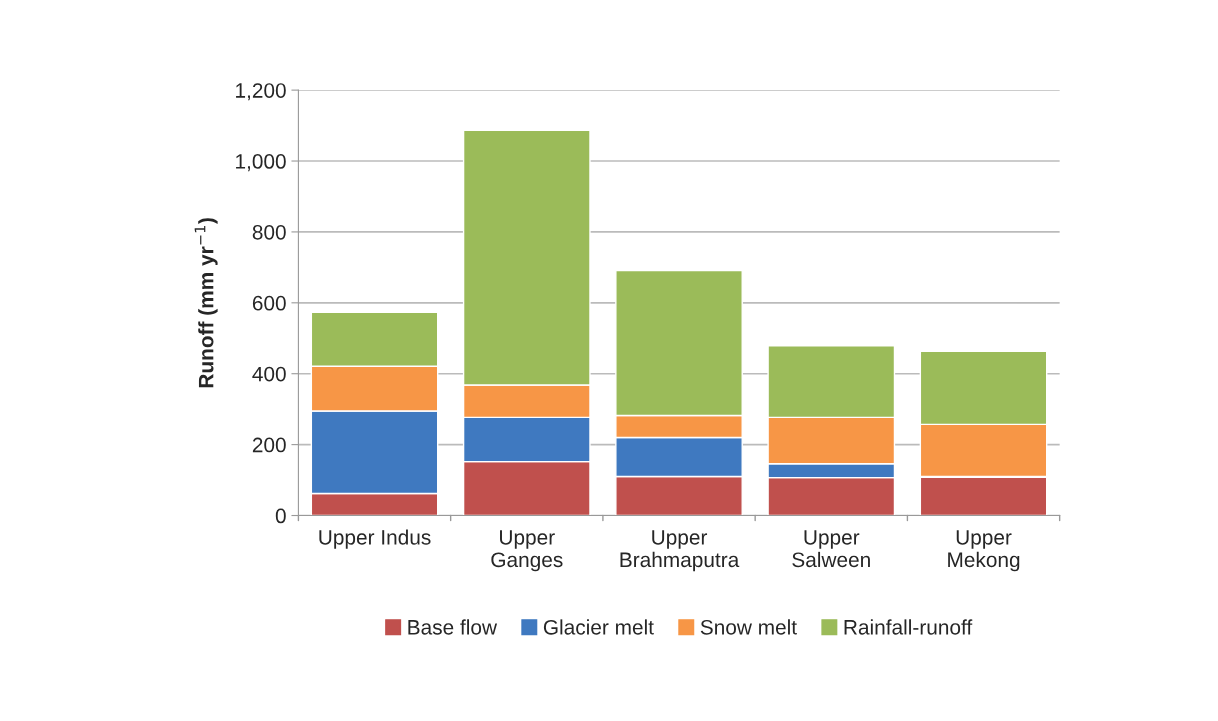 The width and height of the screenshot is (1218, 721). I want to click on x-tick-label: Upper Mekong, so click(984, 551).